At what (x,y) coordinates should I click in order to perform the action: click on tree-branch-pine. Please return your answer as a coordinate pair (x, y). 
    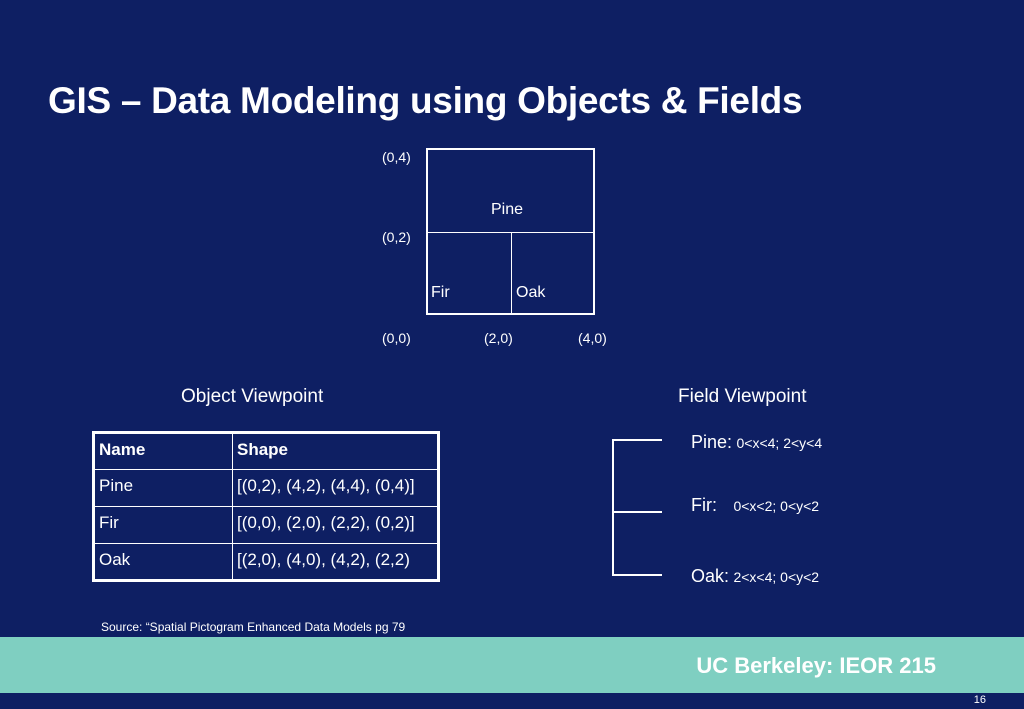
    Looking at the image, I should click on (637, 440).